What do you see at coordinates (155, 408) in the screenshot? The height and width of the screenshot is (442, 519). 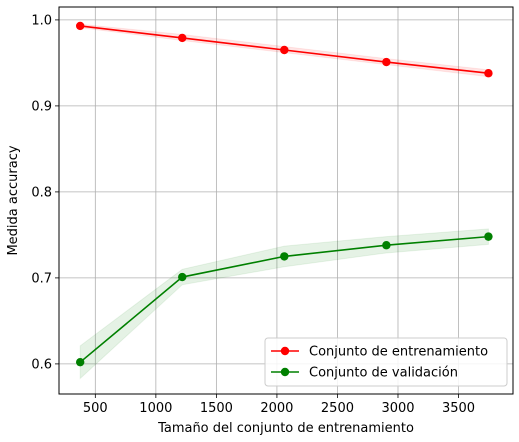 I see `x-tick-label: 1000` at bounding box center [155, 408].